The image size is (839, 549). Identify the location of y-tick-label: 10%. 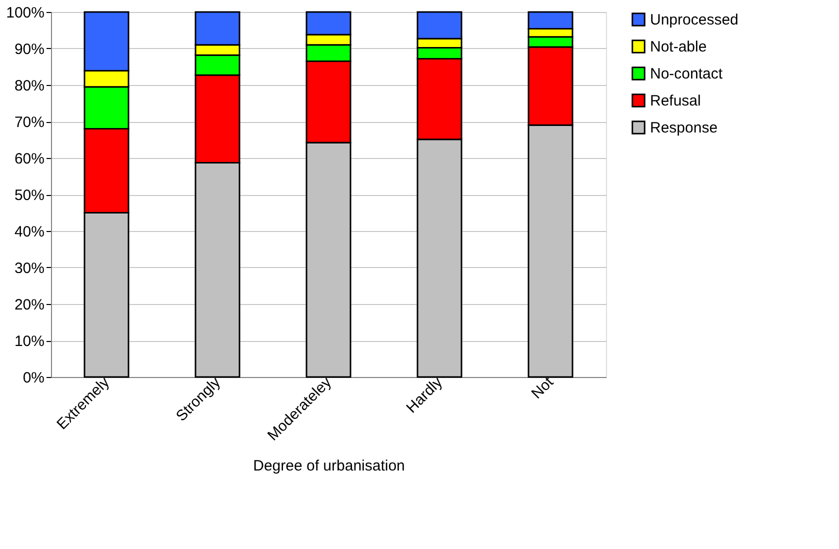
(29, 341).